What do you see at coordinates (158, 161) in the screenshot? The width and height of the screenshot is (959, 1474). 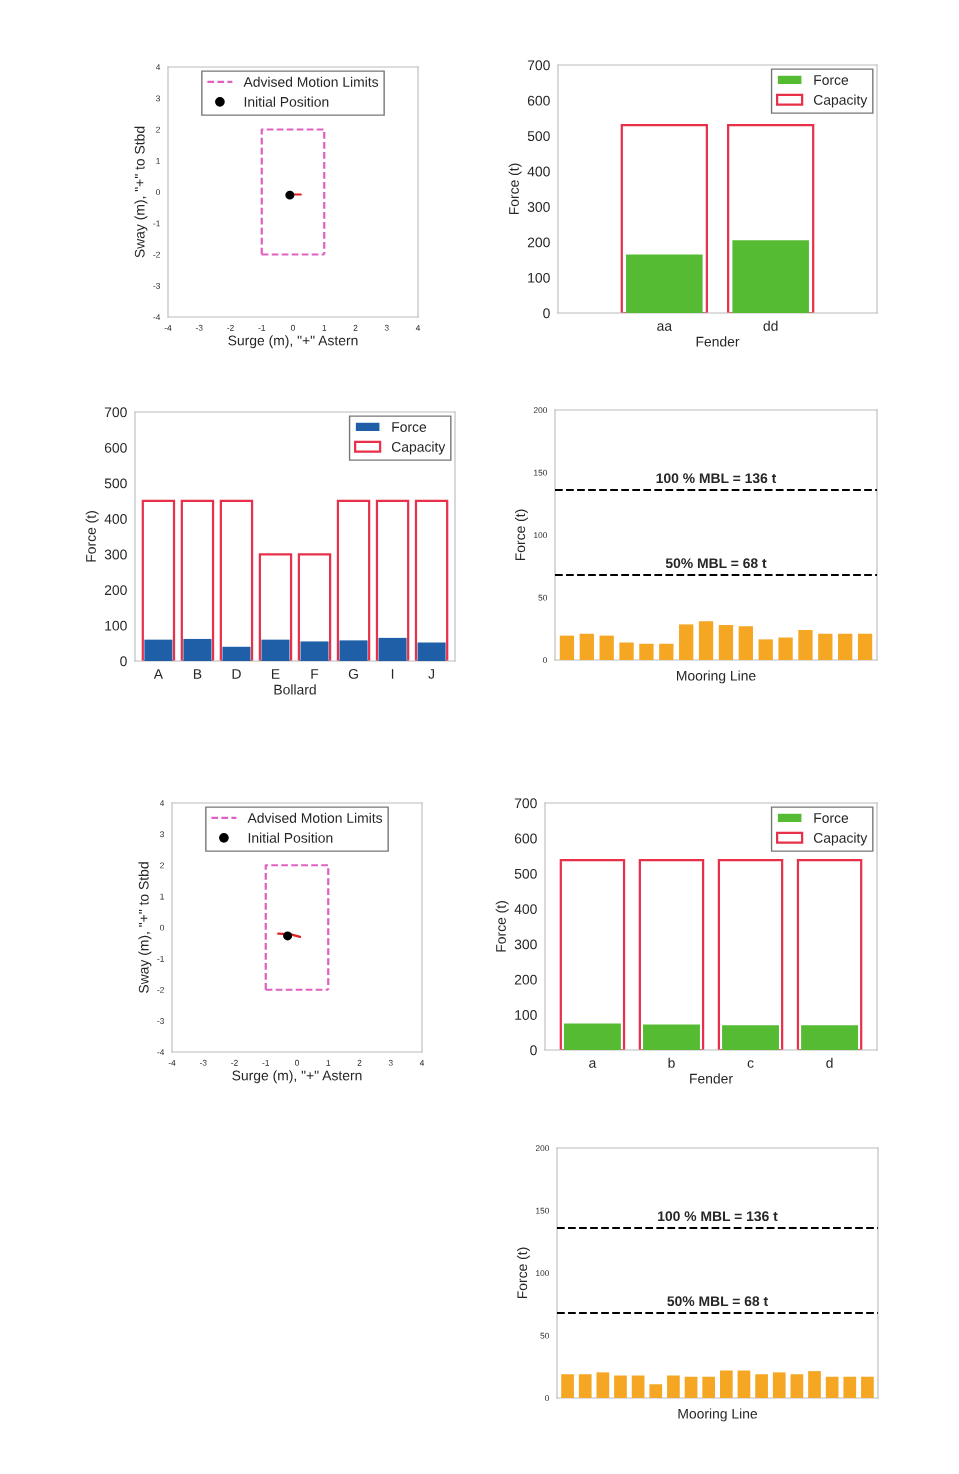 I see `y-tick-label: 1` at bounding box center [158, 161].